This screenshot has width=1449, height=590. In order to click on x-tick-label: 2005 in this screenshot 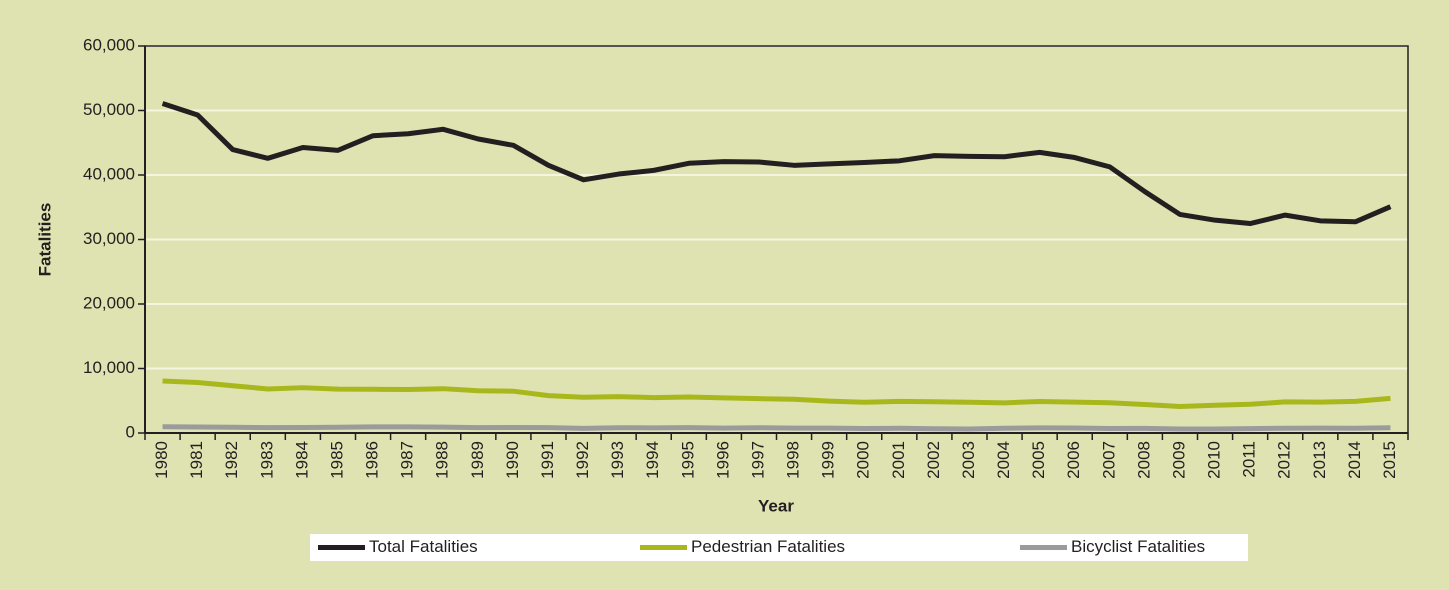, I will do `click(1038, 460)`.